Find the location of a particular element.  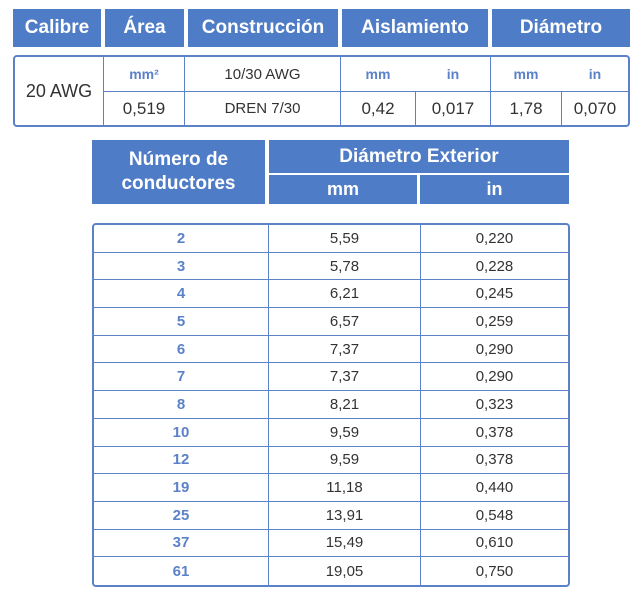

table-row: 2 5,59 0,220 is located at coordinates (331, 239).